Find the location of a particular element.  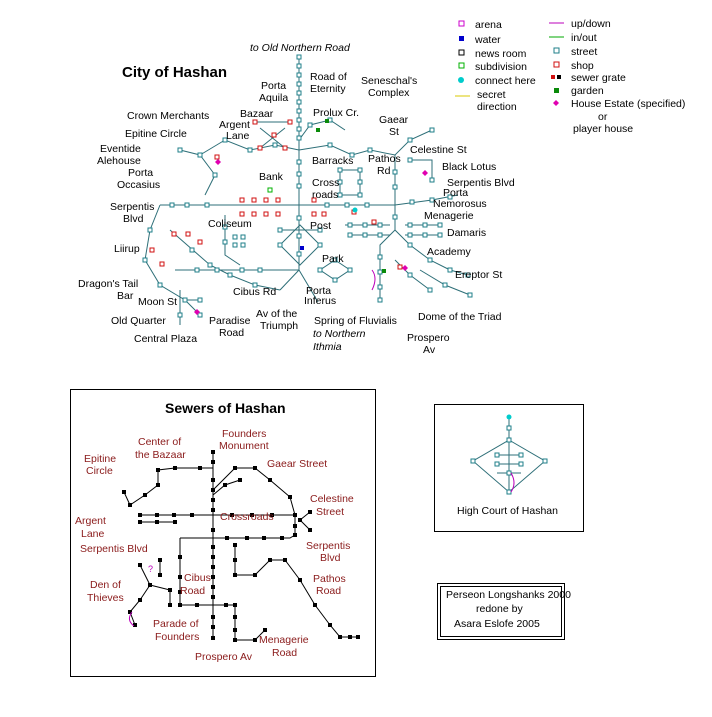

high-court-map: High Court of Hashan is located at coordinates (509, 468).